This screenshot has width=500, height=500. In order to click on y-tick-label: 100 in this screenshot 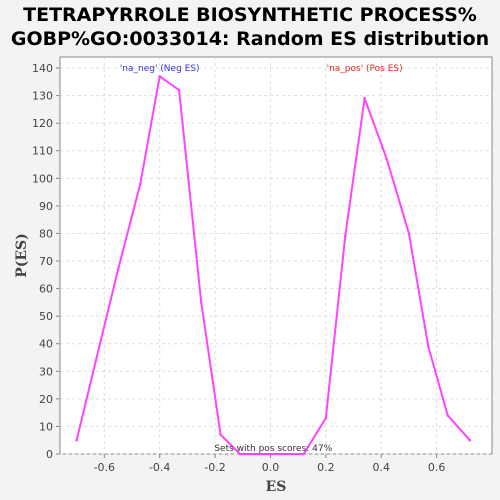, I will do `click(42, 178)`.